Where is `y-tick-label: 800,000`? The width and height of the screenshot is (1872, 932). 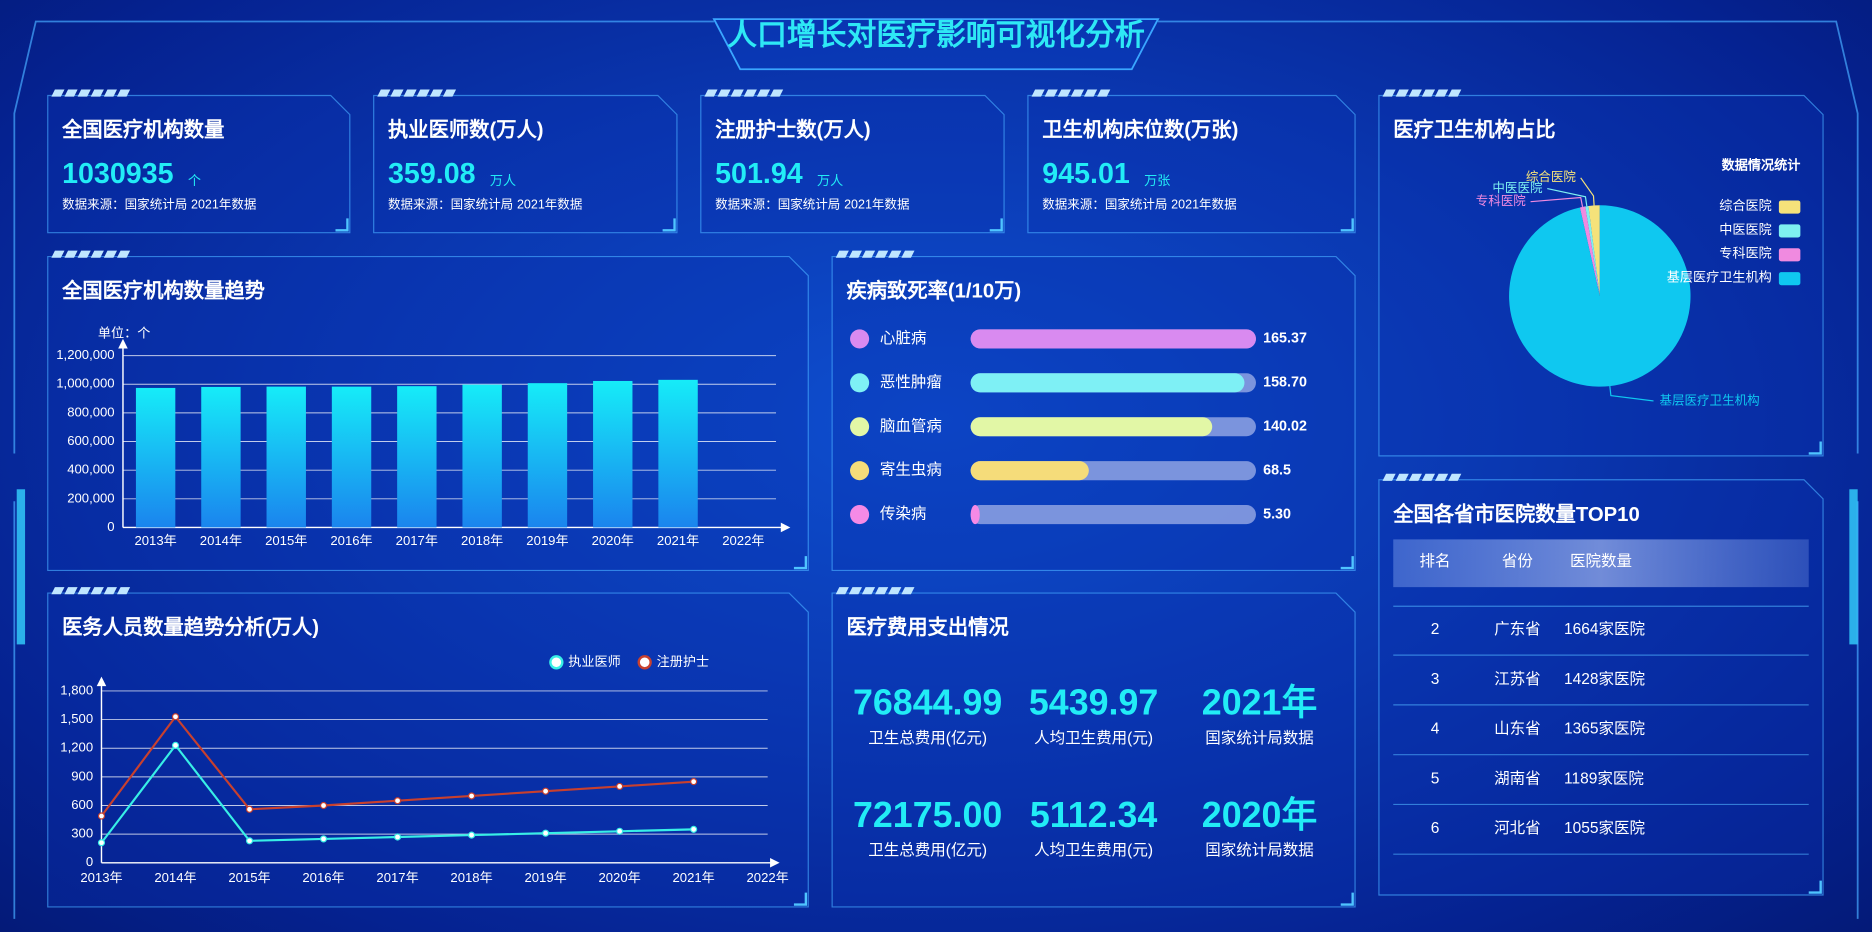
y-tick-label: 800,000 is located at coordinates (90, 411).